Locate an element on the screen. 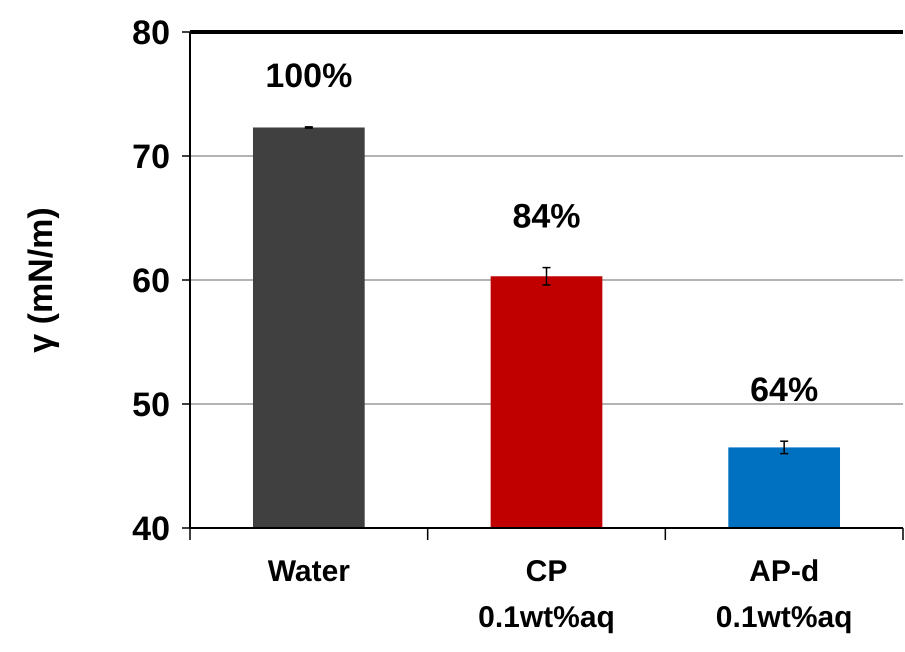  x-tick-label: AP-d 0.1wt%aq is located at coordinates (784, 594).